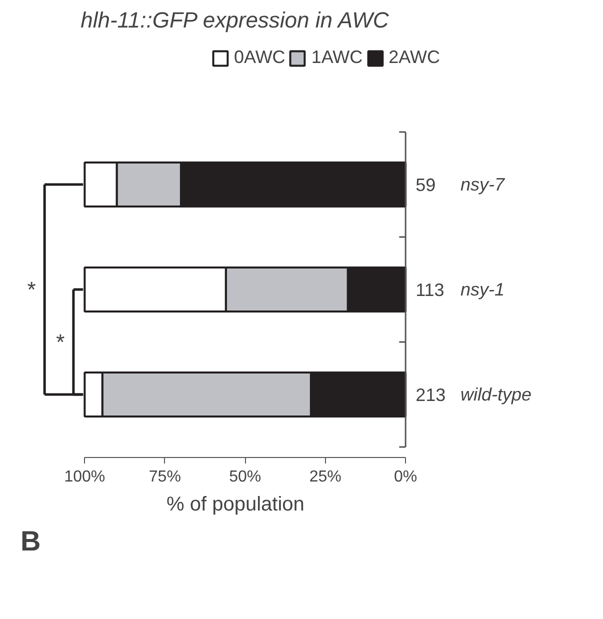 The height and width of the screenshot is (619, 603). What do you see at coordinates (483, 184) in the screenshot?
I see `y-tick-label: nsy-7` at bounding box center [483, 184].